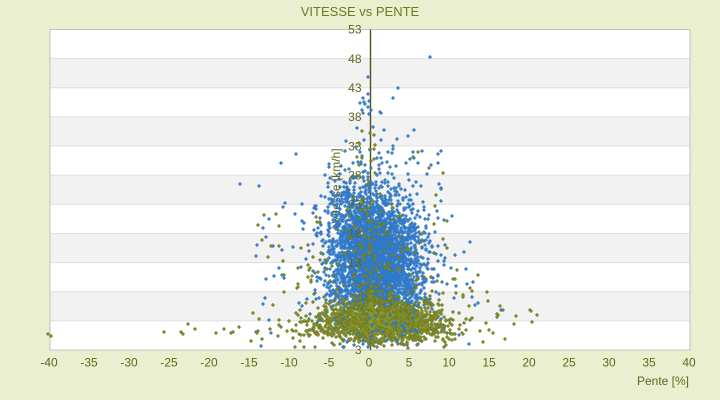 The image size is (720, 400). I want to click on svg-text: -30, so click(129, 363).